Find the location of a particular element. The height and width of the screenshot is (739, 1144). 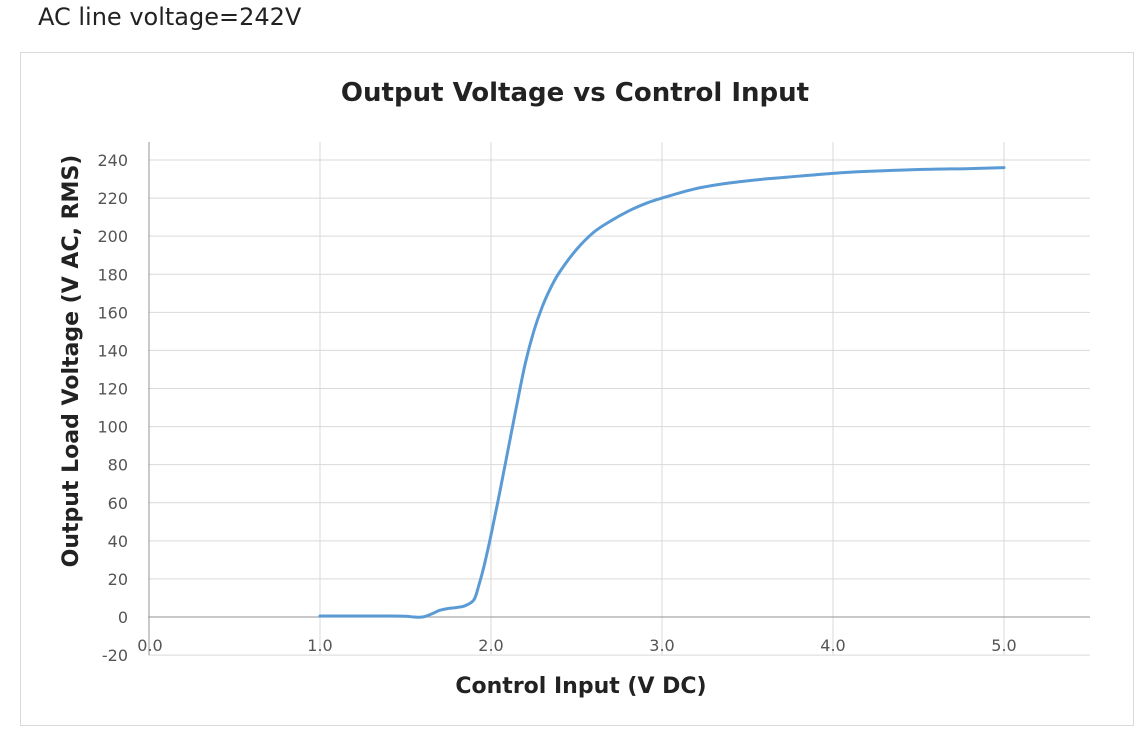

y-tick-label: 60 is located at coordinates (118, 503).